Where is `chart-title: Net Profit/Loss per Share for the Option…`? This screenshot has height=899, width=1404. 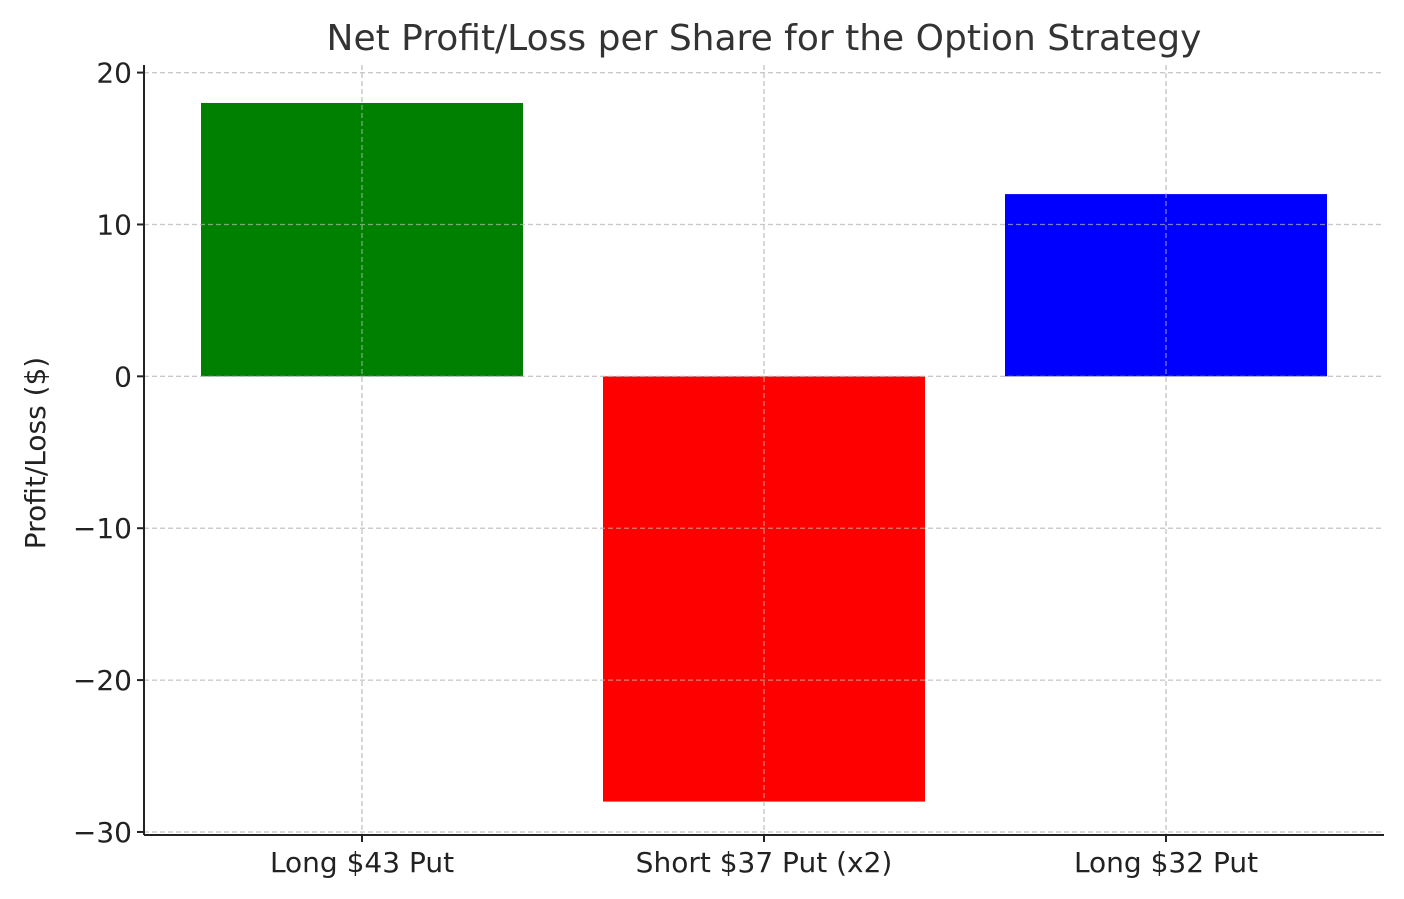 chart-title: Net Profit/Loss per Share for the Option… is located at coordinates (764, 38).